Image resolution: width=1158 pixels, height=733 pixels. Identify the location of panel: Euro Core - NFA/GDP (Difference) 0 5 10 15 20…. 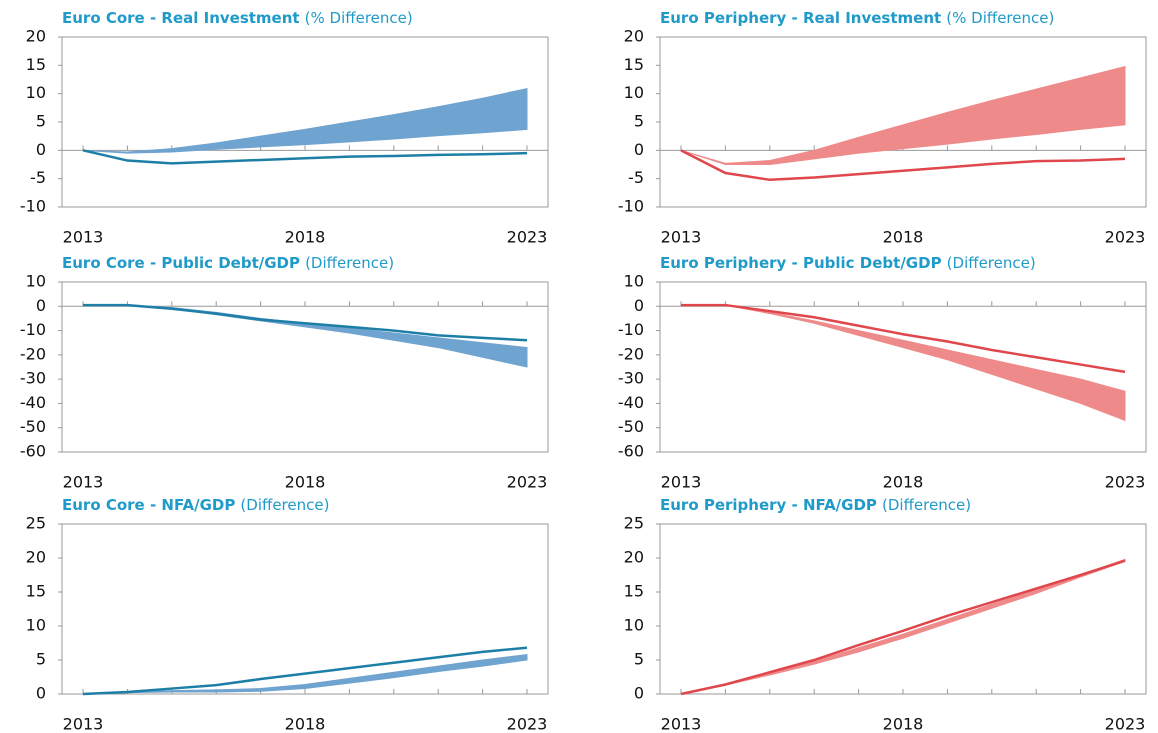
(287, 614).